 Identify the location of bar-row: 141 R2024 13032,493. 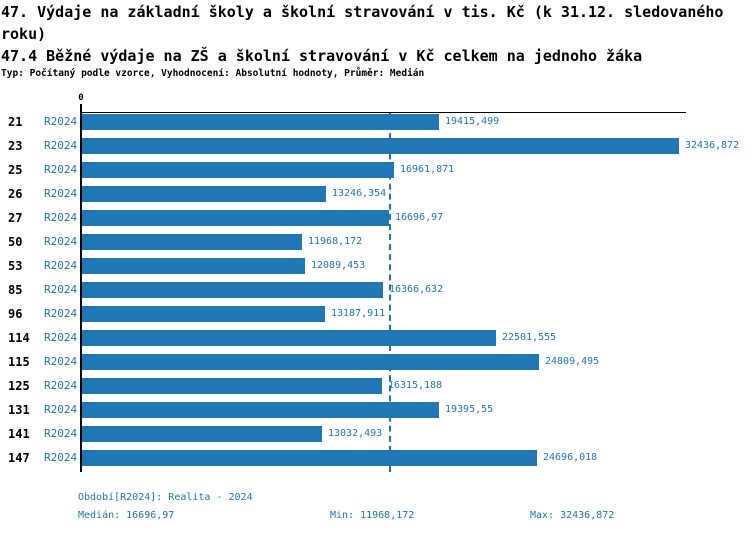
(347, 434).